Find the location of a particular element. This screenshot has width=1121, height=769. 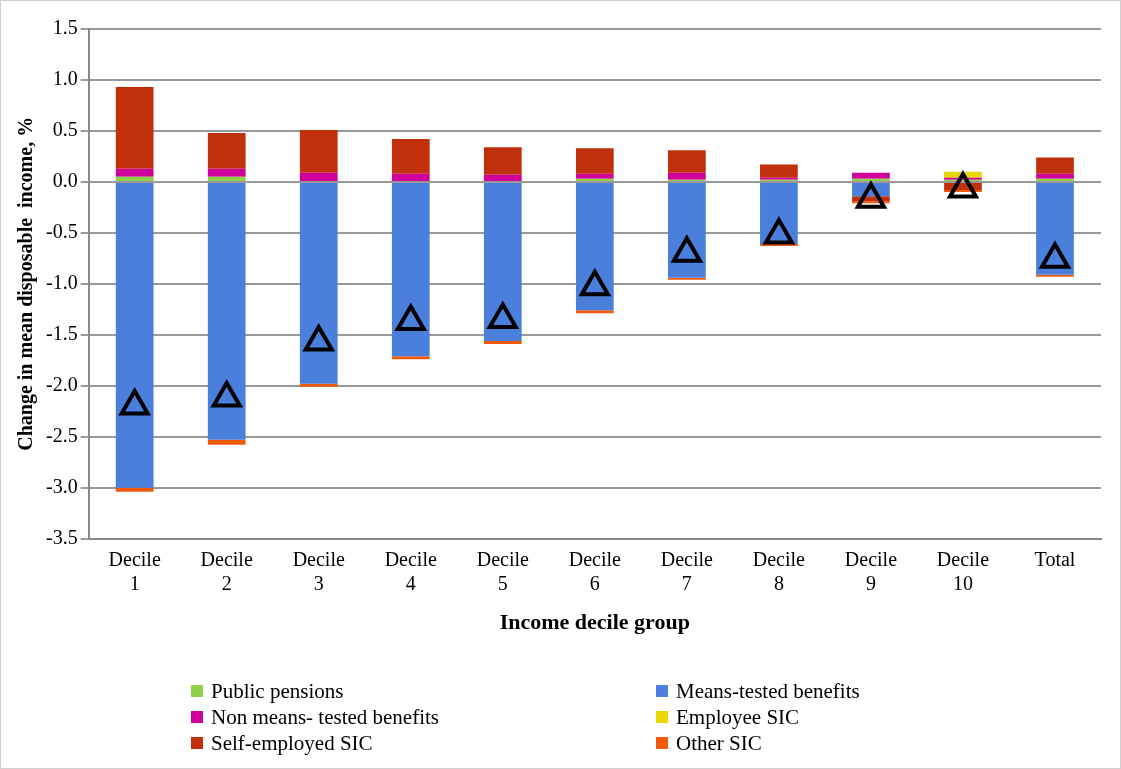

x-axis-title: Income decile group is located at coordinates (594, 622).